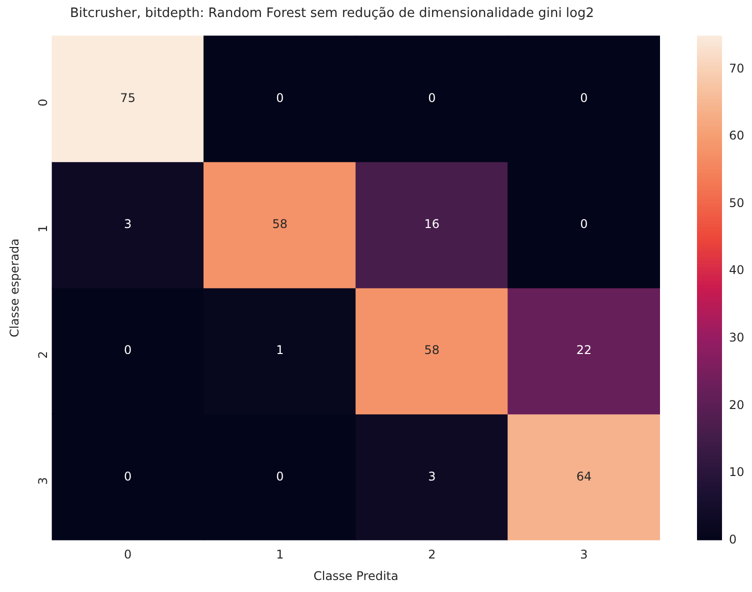 The image size is (752, 592). What do you see at coordinates (280, 350) in the screenshot?
I see `data-label: 1` at bounding box center [280, 350].